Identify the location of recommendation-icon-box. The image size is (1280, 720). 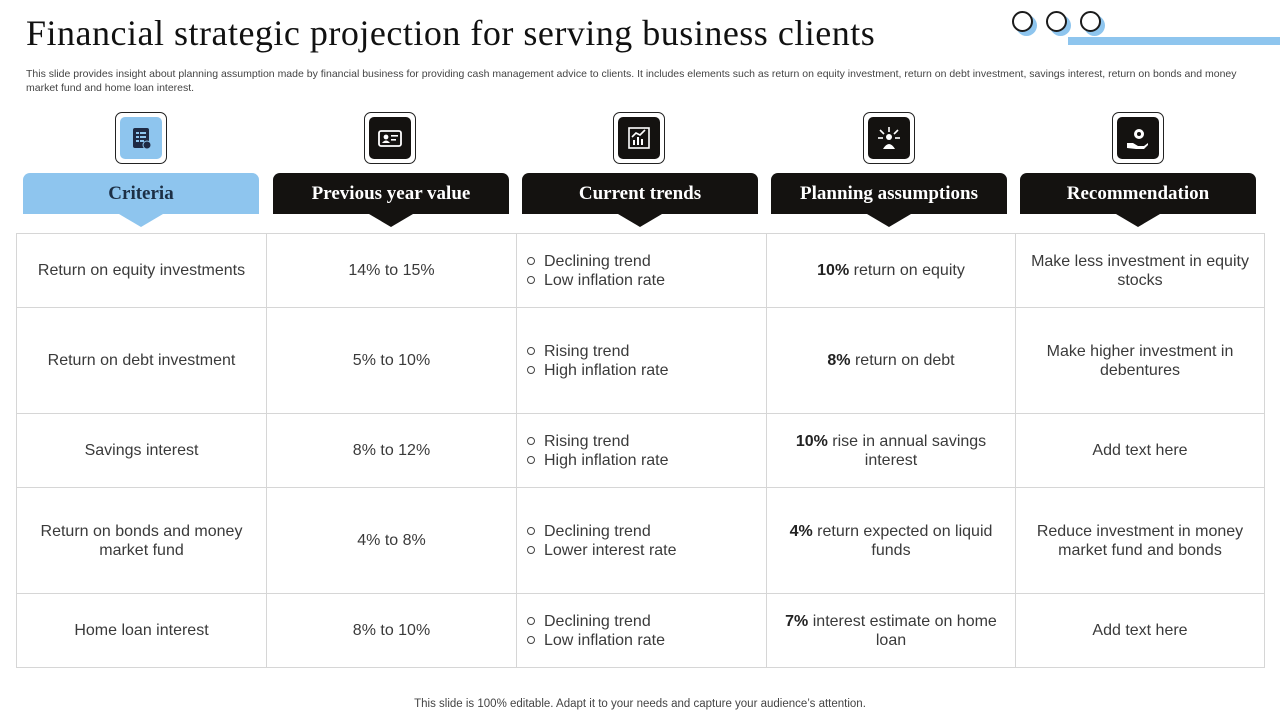
(1138, 138).